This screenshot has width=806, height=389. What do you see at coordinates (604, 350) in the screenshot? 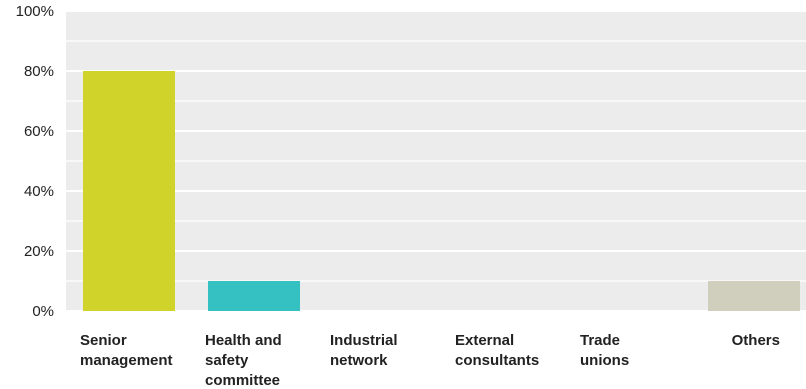
I see `x-tick-label: Trade unions` at bounding box center [604, 350].